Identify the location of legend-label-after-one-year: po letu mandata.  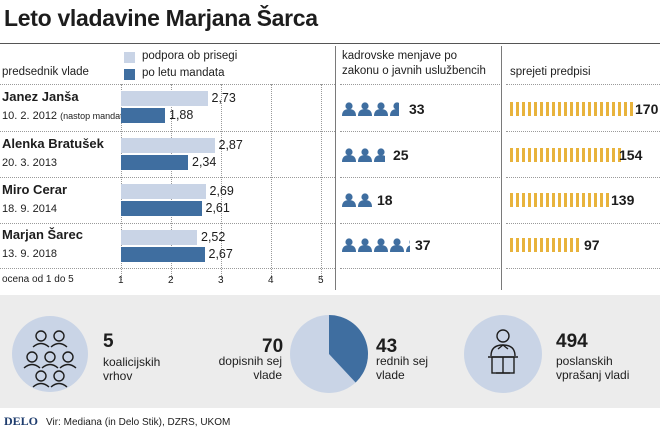
(183, 73).